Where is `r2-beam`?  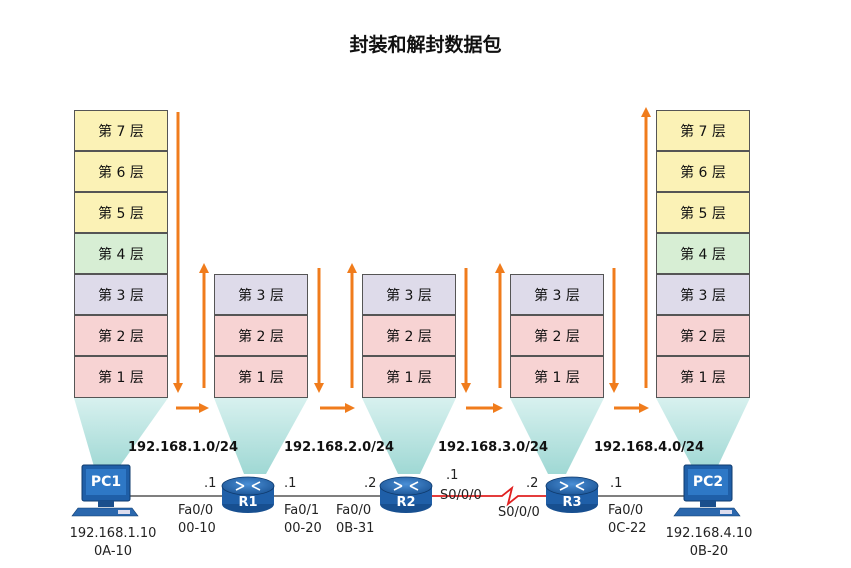
r2-beam is located at coordinates (409, 436).